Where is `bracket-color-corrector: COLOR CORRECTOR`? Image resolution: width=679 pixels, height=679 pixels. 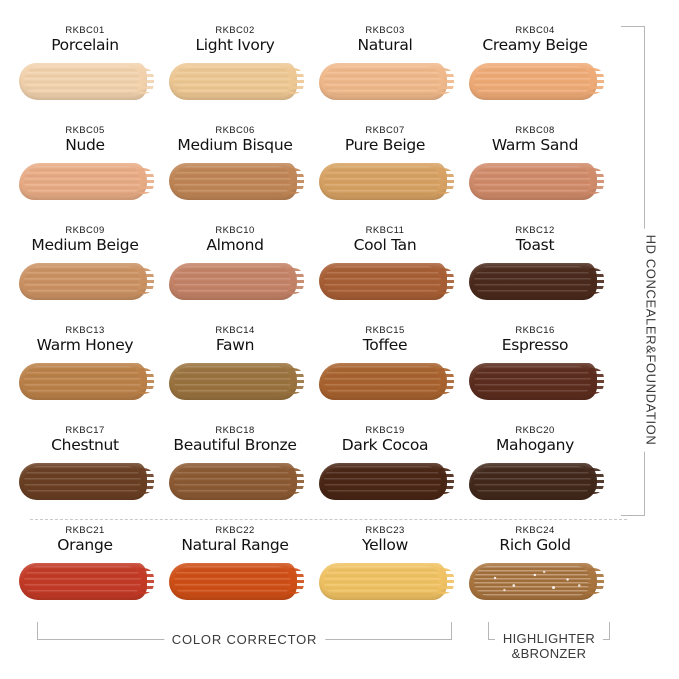
bracket-color-corrector: COLOR CORRECTOR is located at coordinates (244, 634).